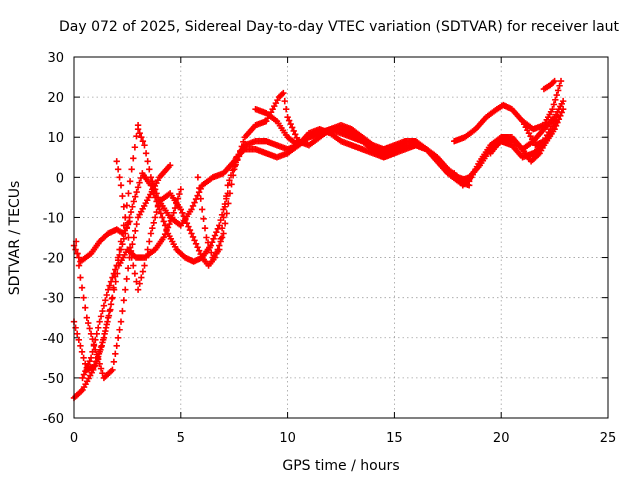 The width and height of the screenshot is (640, 485). What do you see at coordinates (53, 299) in the screenshot?
I see `y-tick-label: -30` at bounding box center [53, 299].